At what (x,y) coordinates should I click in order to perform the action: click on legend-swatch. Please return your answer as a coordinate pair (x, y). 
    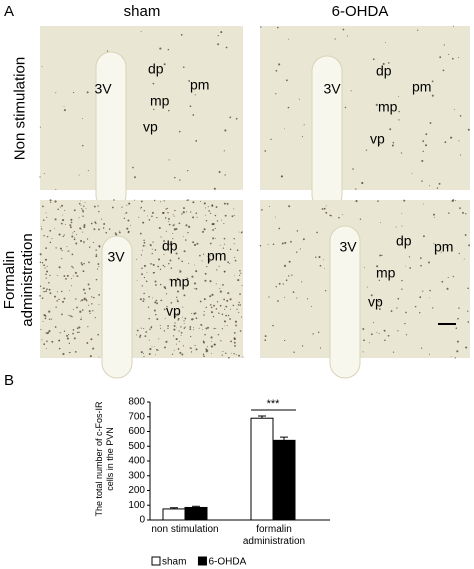
    Looking at the image, I should click on (202, 561).